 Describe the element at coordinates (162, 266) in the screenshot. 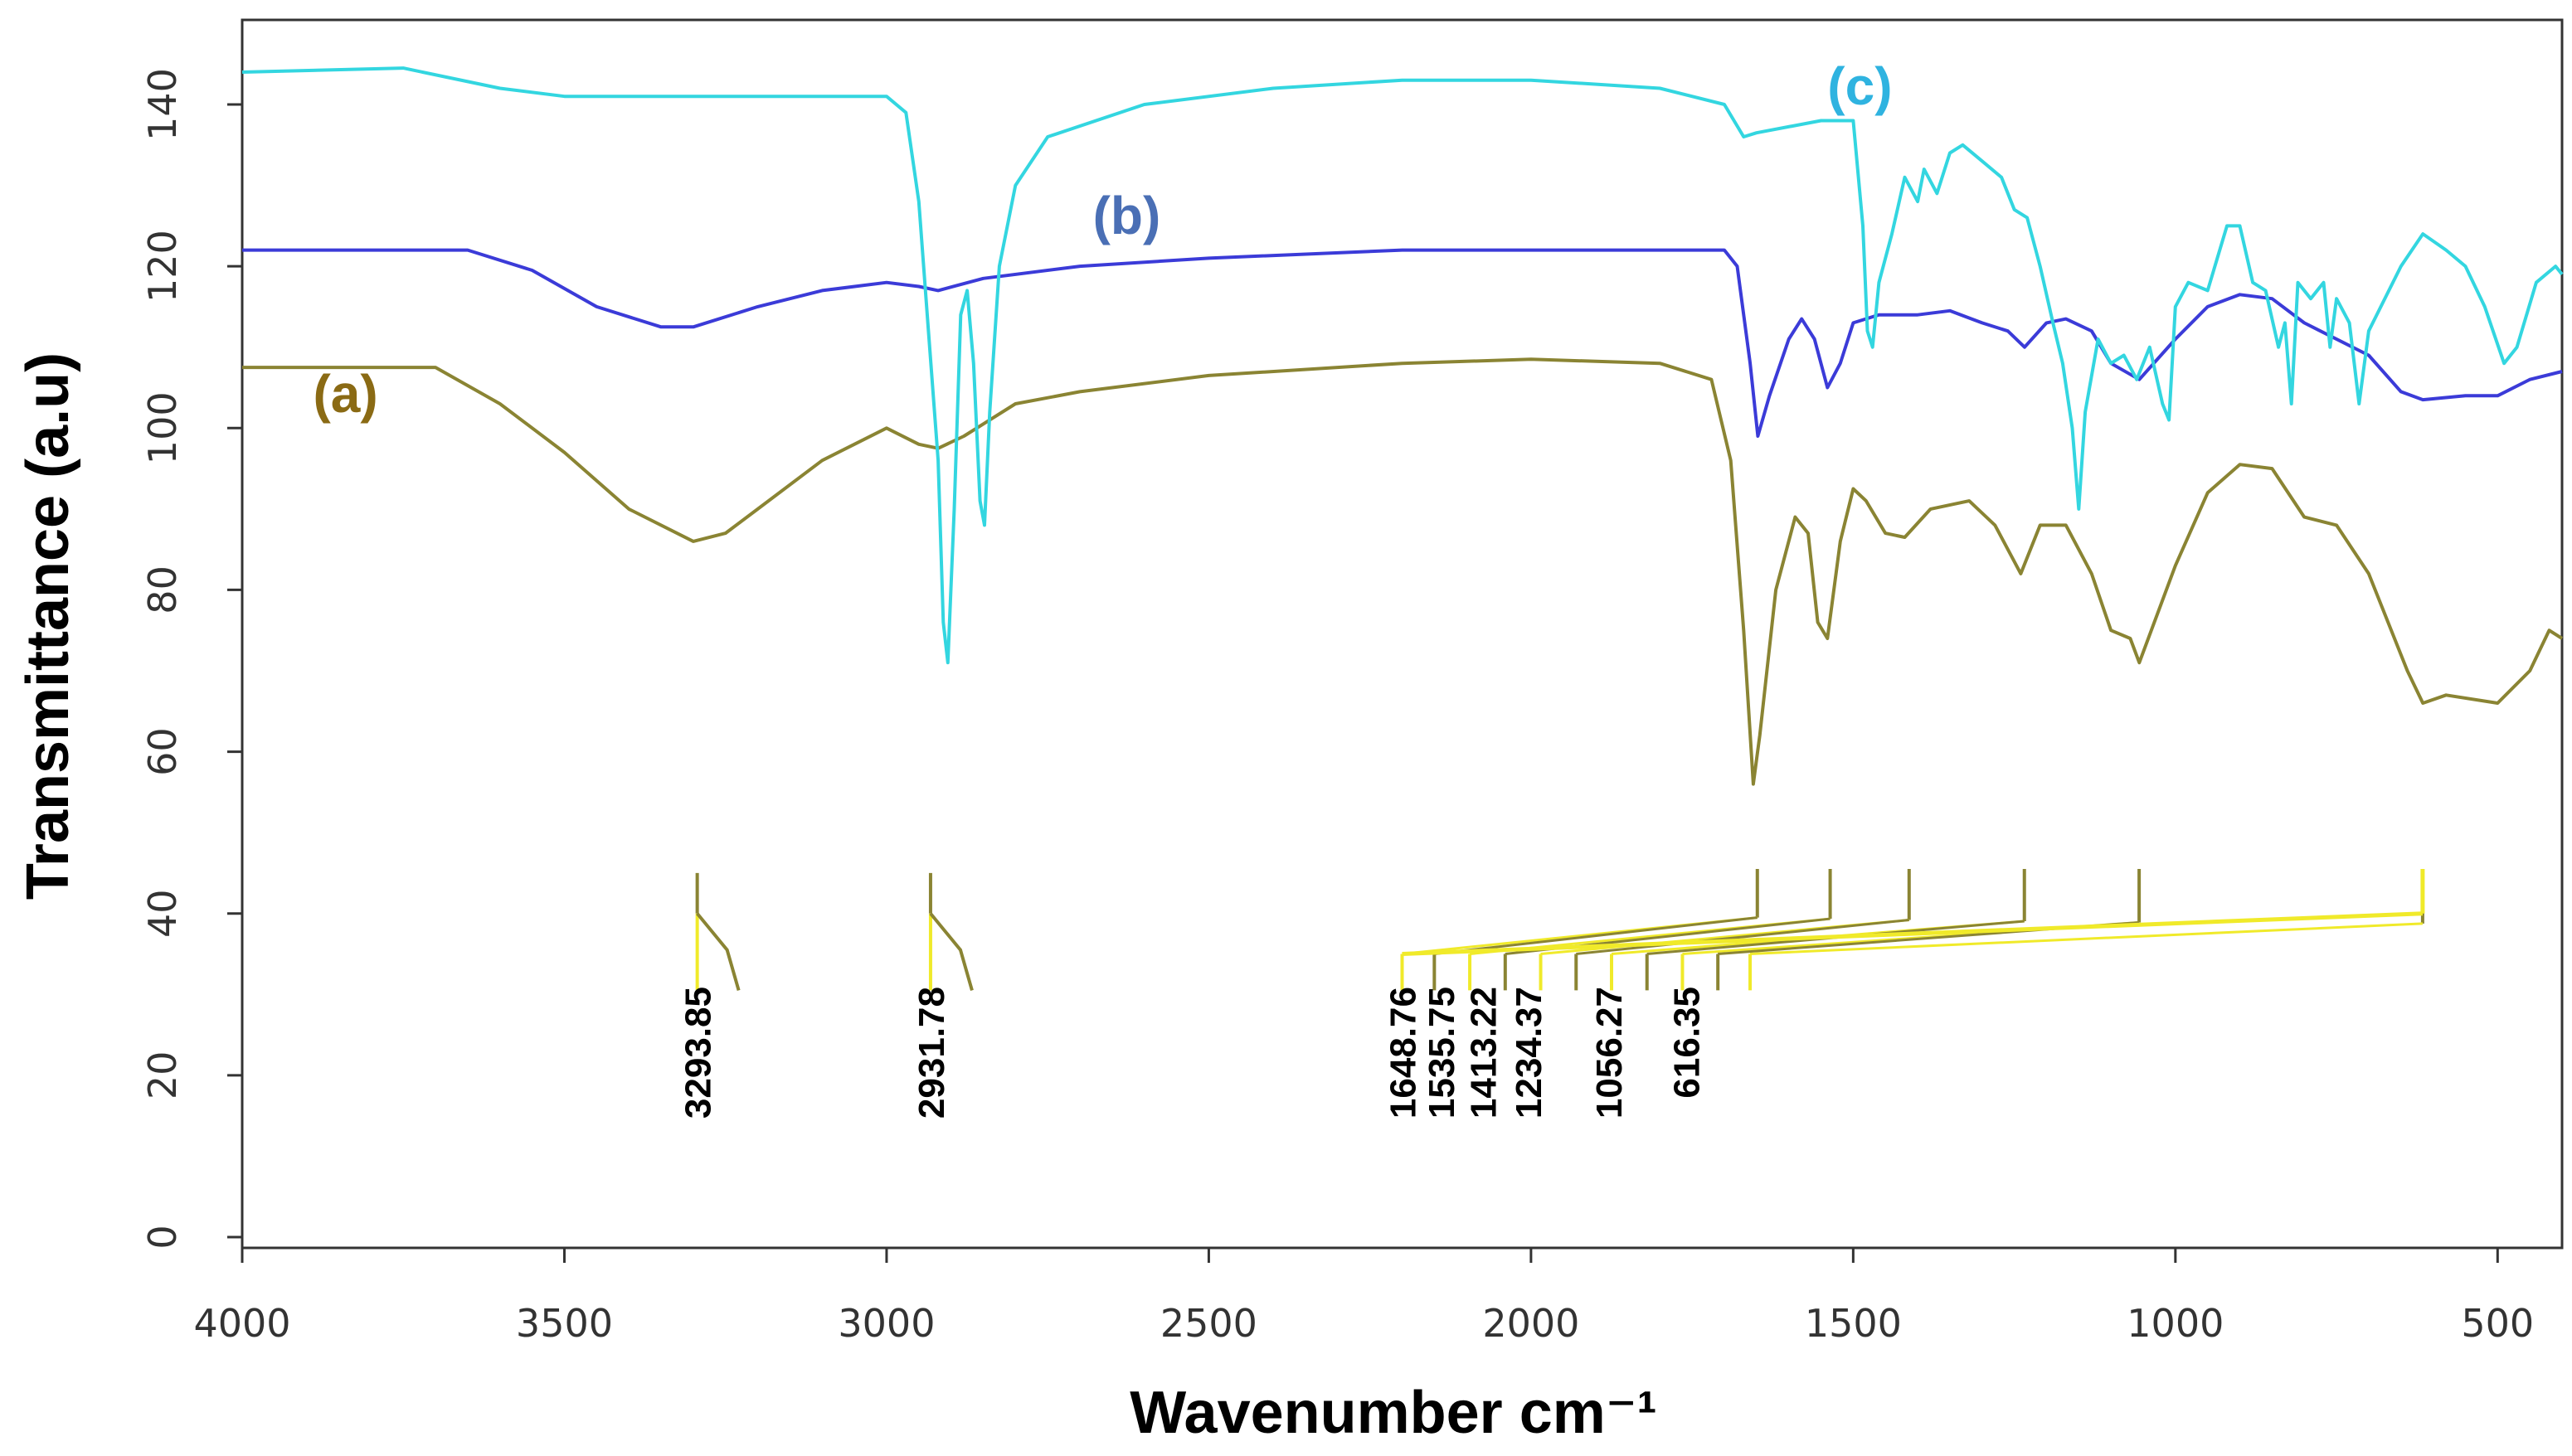

I see `y-tick-label: 120` at that location.